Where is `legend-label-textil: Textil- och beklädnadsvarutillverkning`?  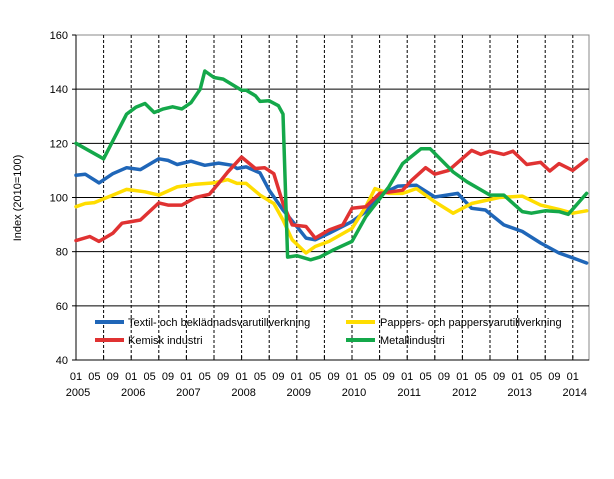 legend-label-textil: Textil- och beklädnadsvarutillverkning is located at coordinates (219, 323).